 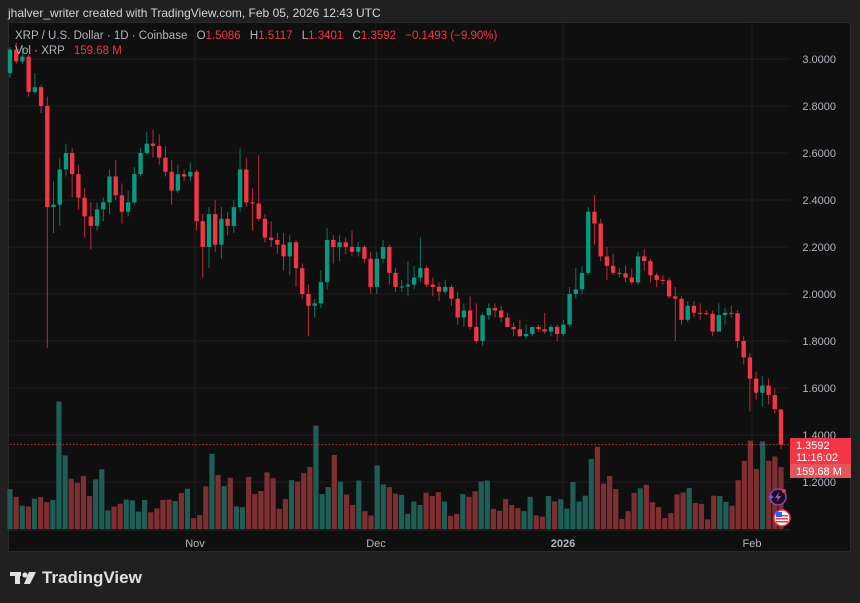 What do you see at coordinates (777, 497) in the screenshot?
I see `lightning-event-icon` at bounding box center [777, 497].